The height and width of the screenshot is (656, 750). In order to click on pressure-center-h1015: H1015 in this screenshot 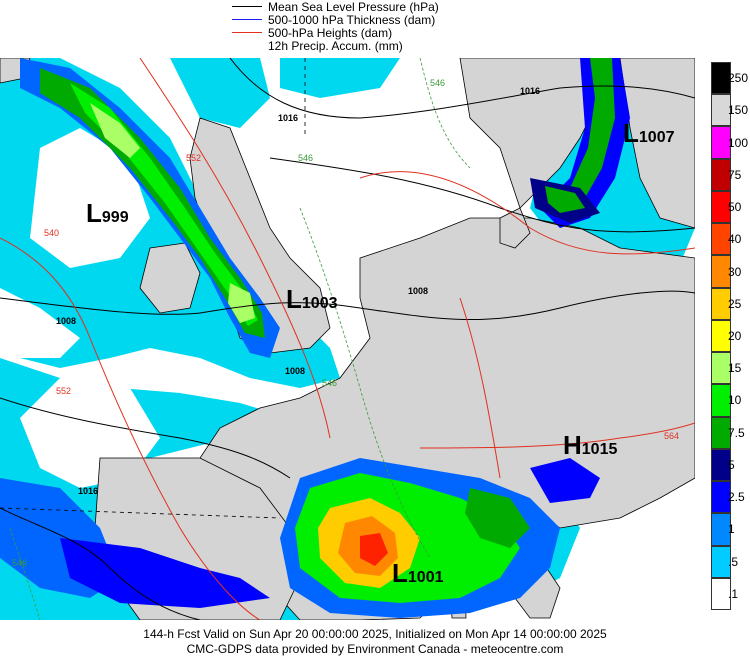, I will do `click(590, 445)`.